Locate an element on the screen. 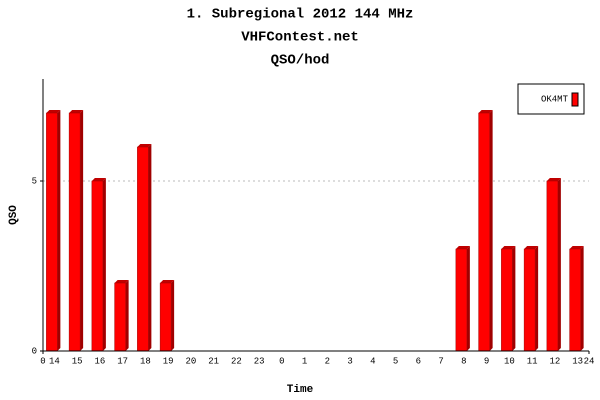 The height and width of the screenshot is (400, 600). x-tick-label: 13 is located at coordinates (577, 361).